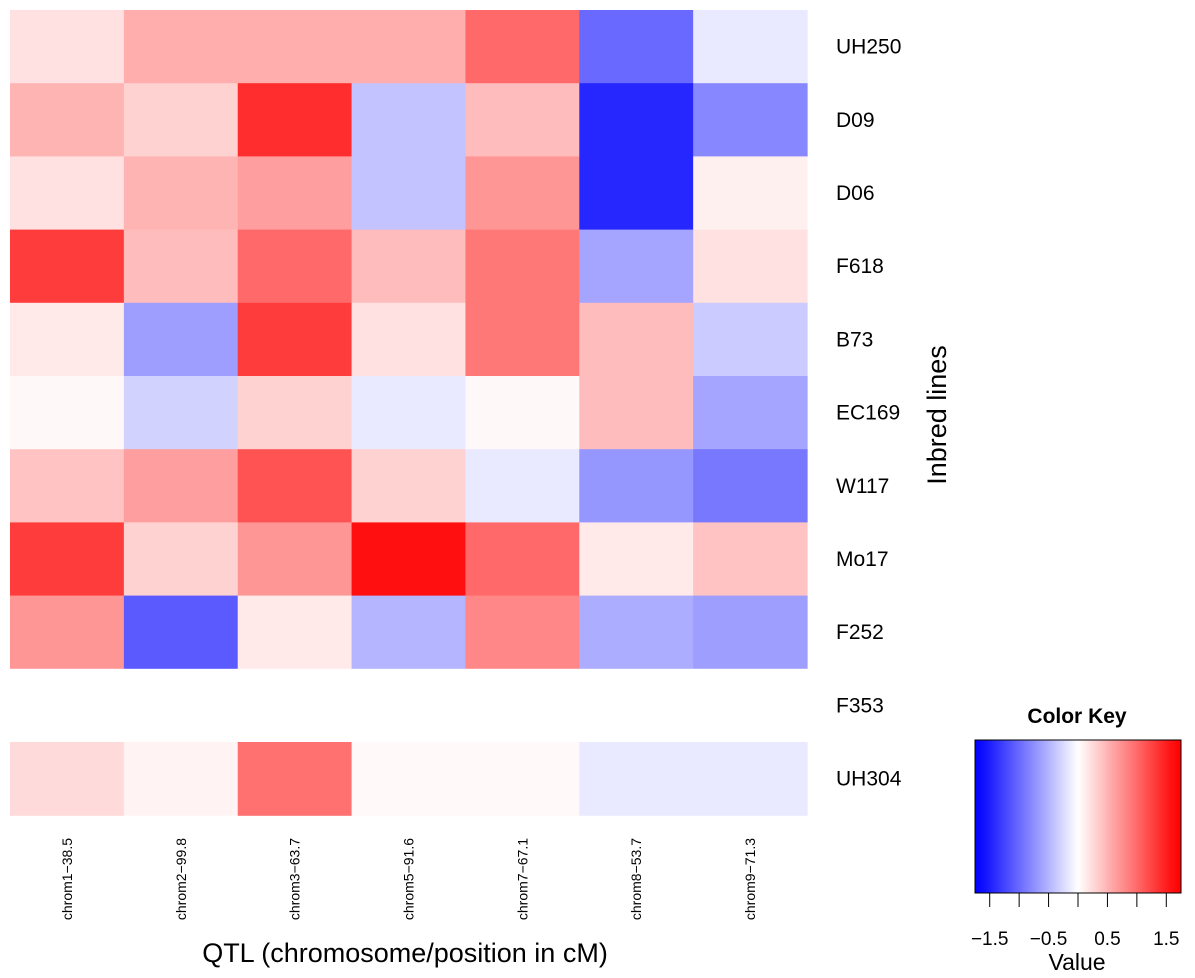  What do you see at coordinates (295, 879) in the screenshot?
I see `column-label: chrom3−63.7` at bounding box center [295, 879].